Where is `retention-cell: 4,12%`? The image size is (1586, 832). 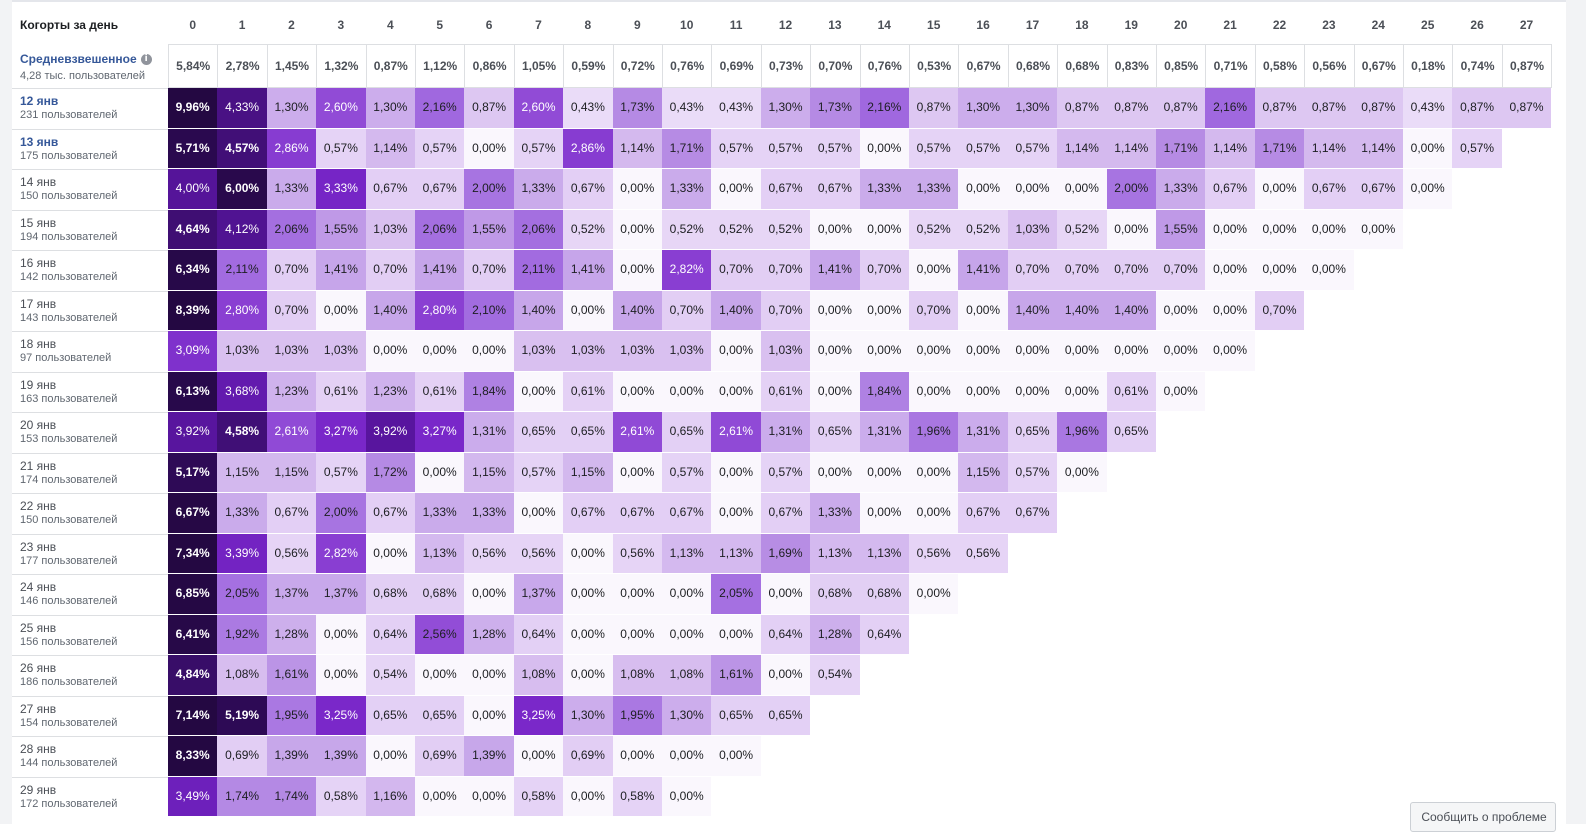
retention-cell: 4,12% is located at coordinates (242, 229).